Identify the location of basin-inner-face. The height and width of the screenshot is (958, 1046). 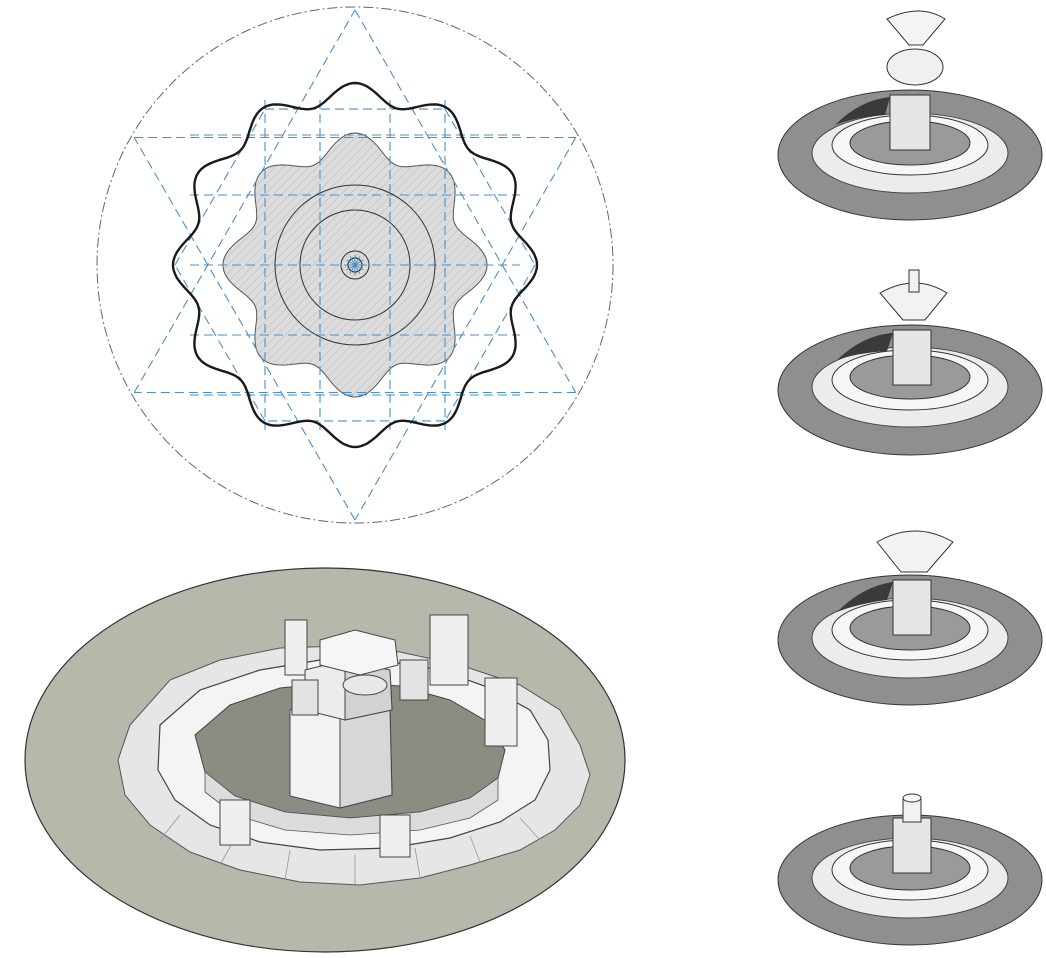
(351, 803).